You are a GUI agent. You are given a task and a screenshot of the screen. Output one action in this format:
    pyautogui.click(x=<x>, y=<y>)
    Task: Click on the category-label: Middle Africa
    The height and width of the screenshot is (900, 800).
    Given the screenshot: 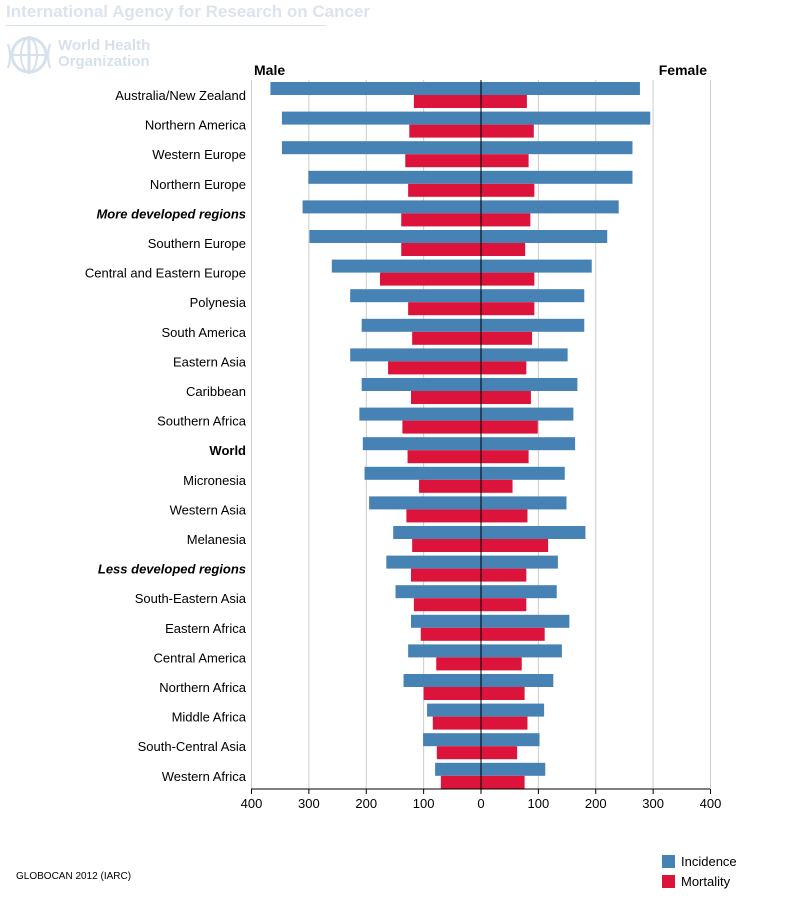 What is the action you would take?
    pyautogui.click(x=209, y=717)
    